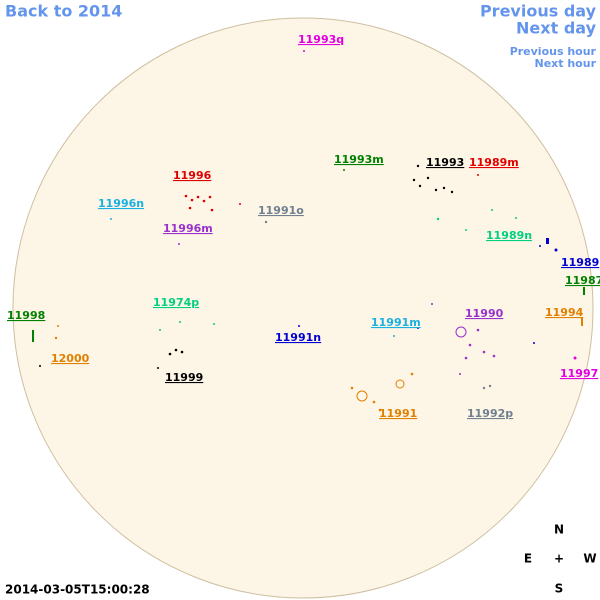 This screenshot has width=600, height=600. I want to click on compass-east: E, so click(528, 559).